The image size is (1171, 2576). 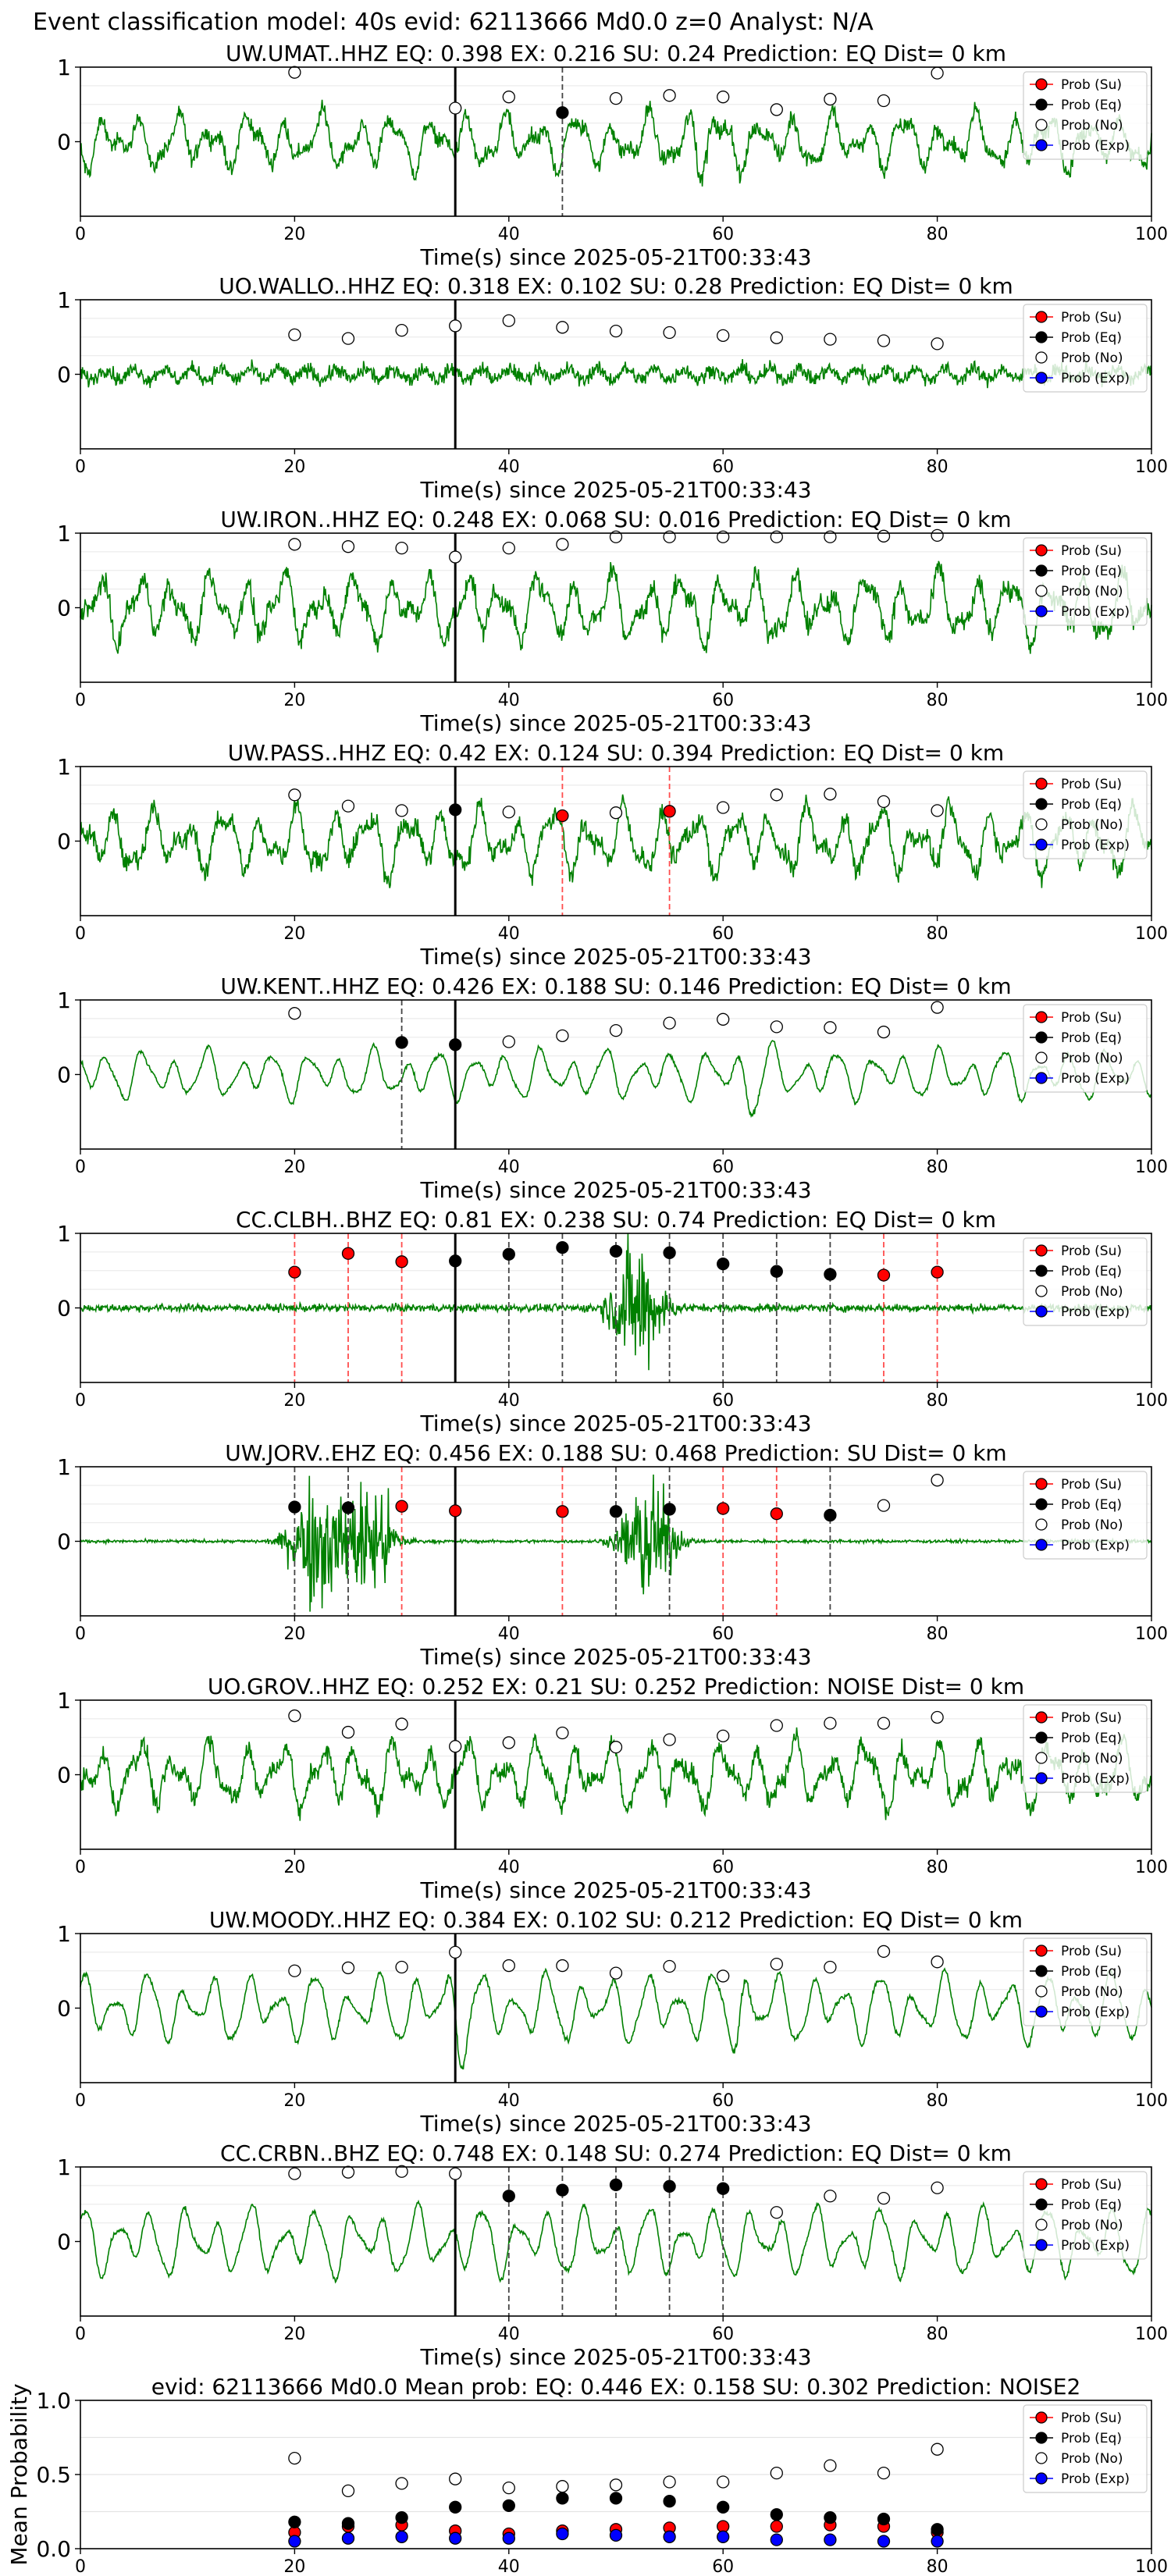 What do you see at coordinates (19, 2474) in the screenshot?
I see `y-axis-label: Mean Probability` at bounding box center [19, 2474].